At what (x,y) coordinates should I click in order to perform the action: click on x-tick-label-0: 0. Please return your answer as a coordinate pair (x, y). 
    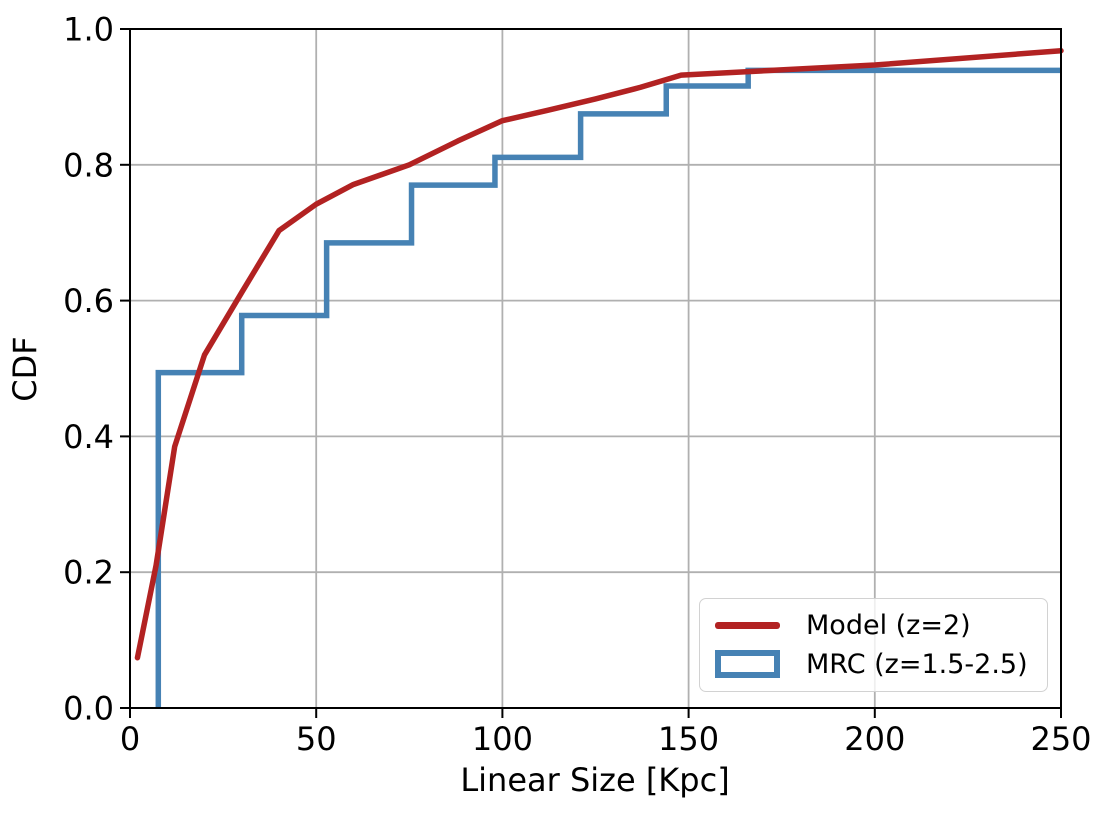
    Looking at the image, I should click on (130, 739).